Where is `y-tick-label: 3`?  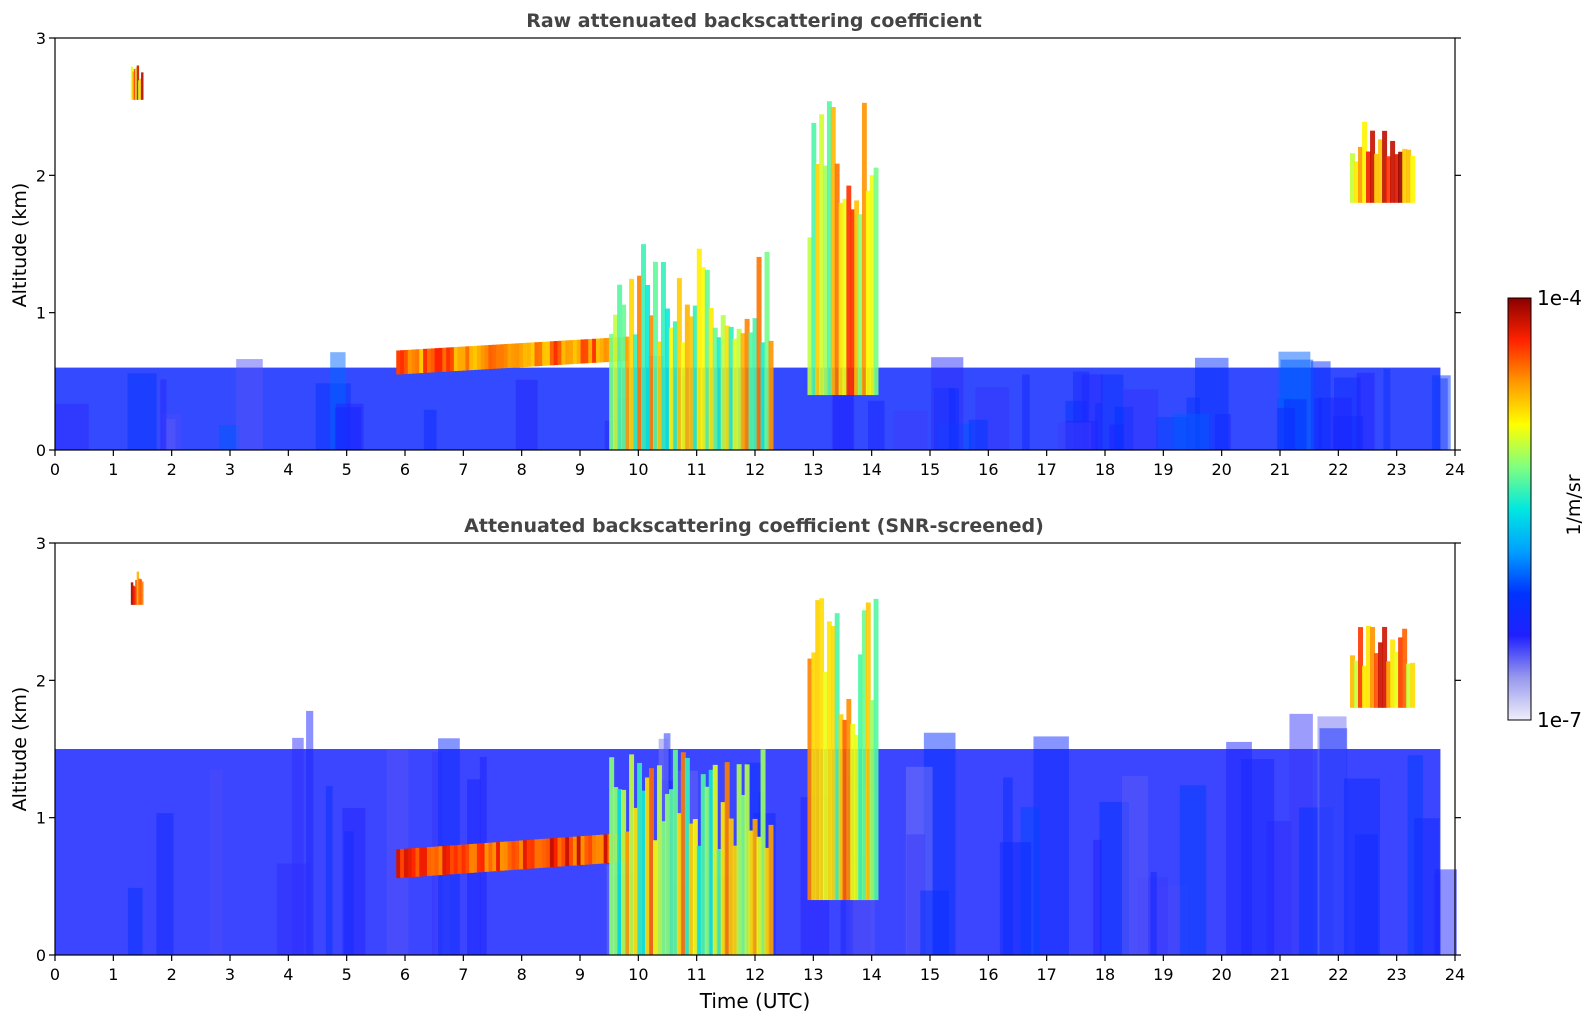
y-tick-label: 3 is located at coordinates (41, 38).